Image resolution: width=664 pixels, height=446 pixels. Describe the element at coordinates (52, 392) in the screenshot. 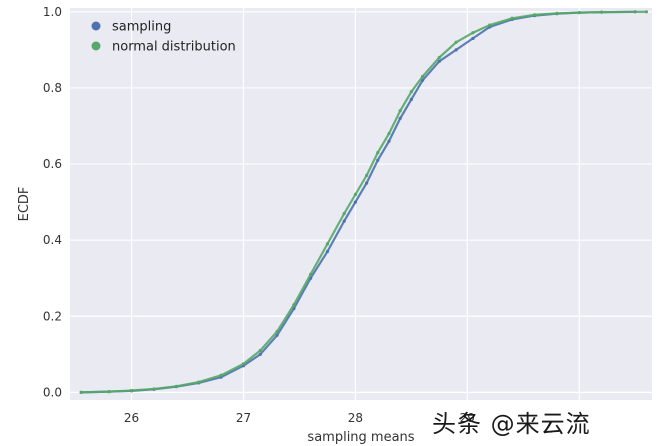

I see `y-tick-label: 0.0` at that location.